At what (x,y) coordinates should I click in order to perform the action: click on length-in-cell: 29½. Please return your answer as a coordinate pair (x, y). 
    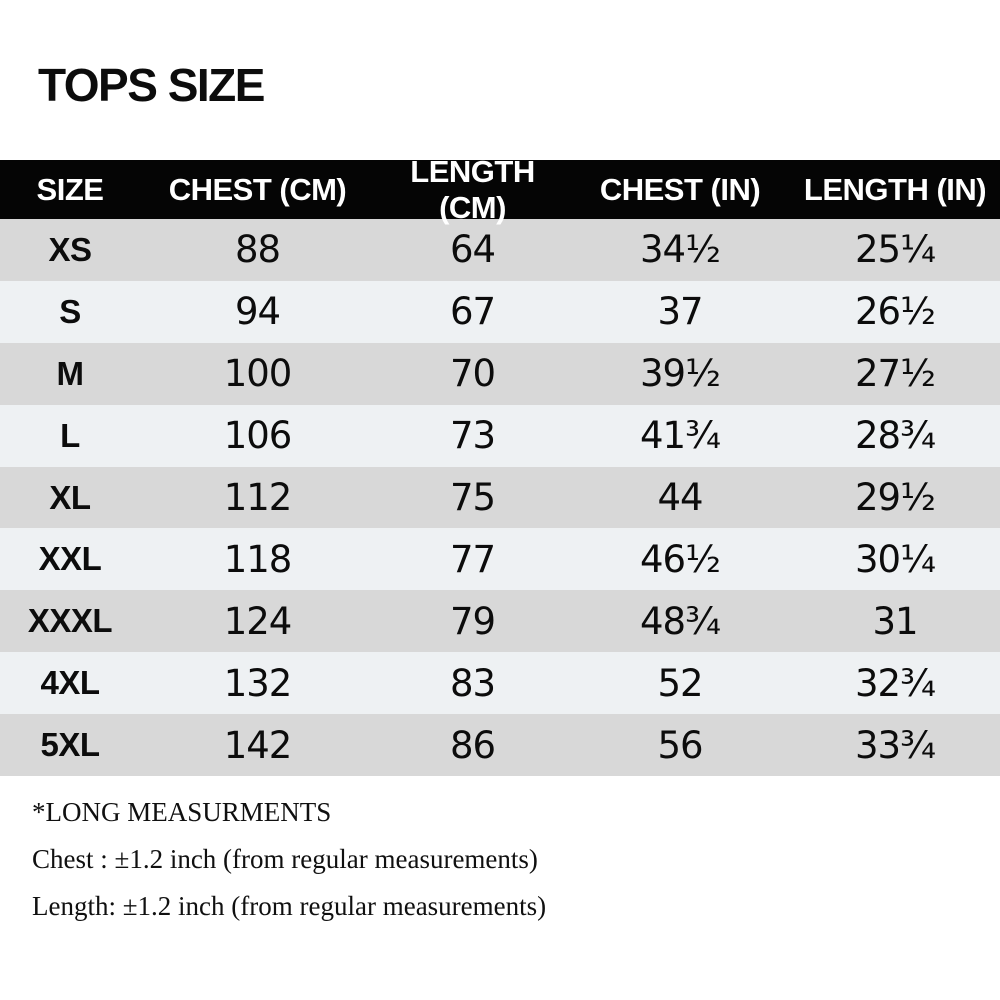
    Looking at the image, I should click on (895, 497).